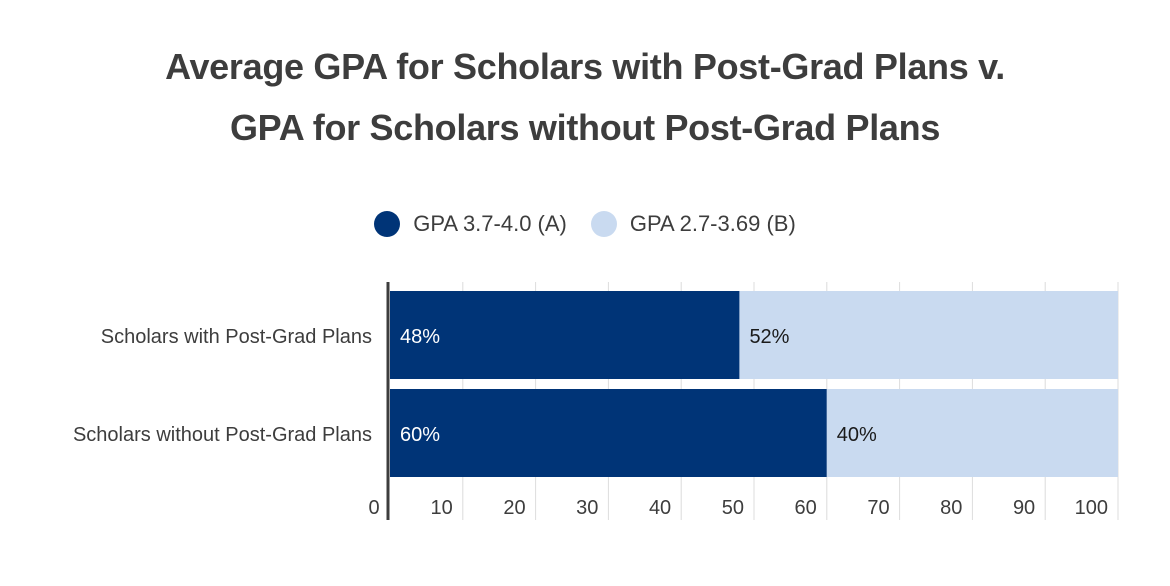 Image resolution: width=1170 pixels, height=586 pixels. What do you see at coordinates (733, 508) in the screenshot?
I see `x-tick-label-50: 50` at bounding box center [733, 508].